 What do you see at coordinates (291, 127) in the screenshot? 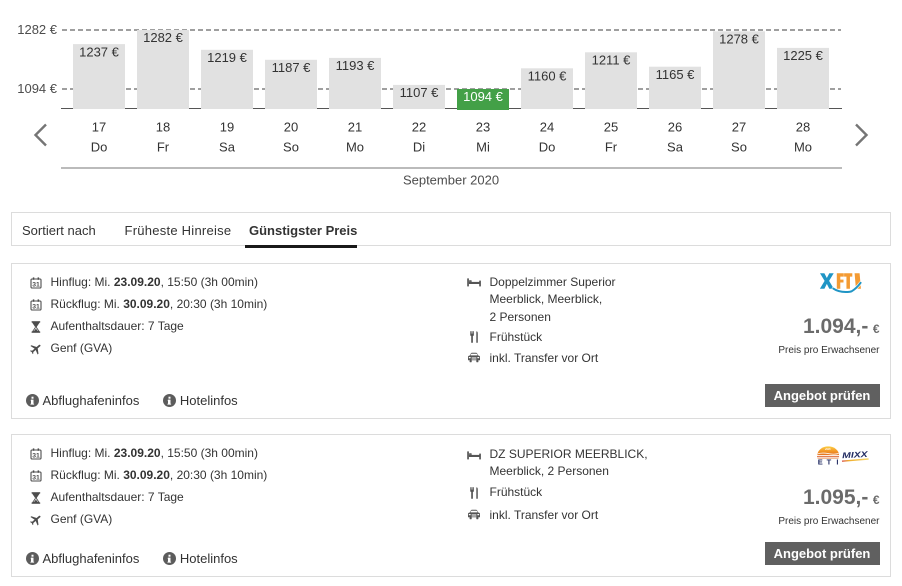
I see `svg-text: 20` at bounding box center [291, 127].